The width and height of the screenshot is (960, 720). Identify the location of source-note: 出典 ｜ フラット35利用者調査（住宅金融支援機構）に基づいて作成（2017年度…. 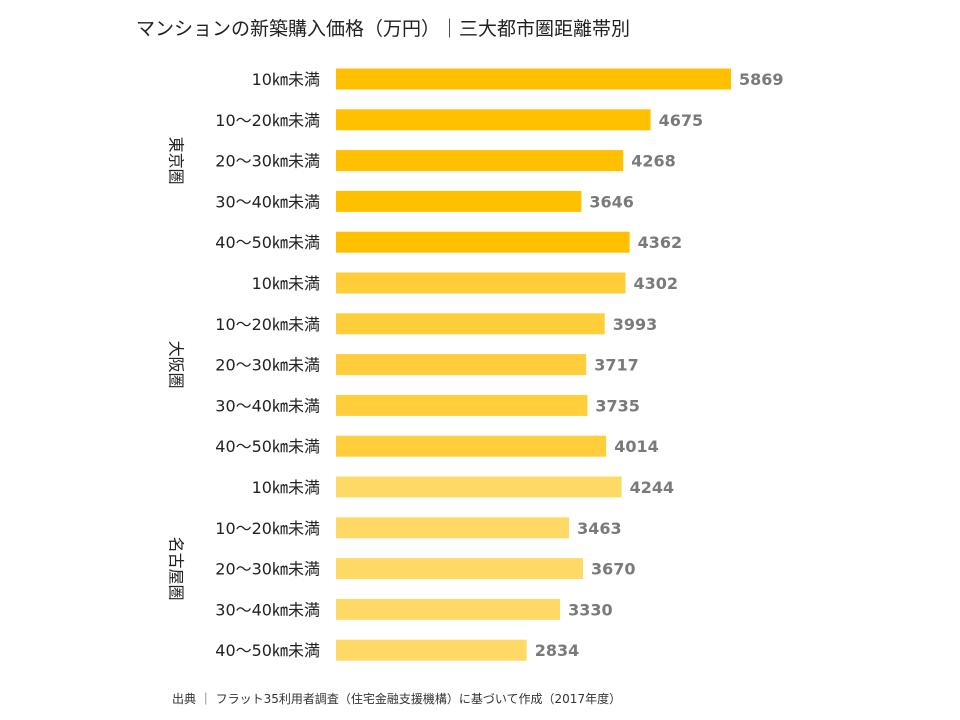
(397, 699).